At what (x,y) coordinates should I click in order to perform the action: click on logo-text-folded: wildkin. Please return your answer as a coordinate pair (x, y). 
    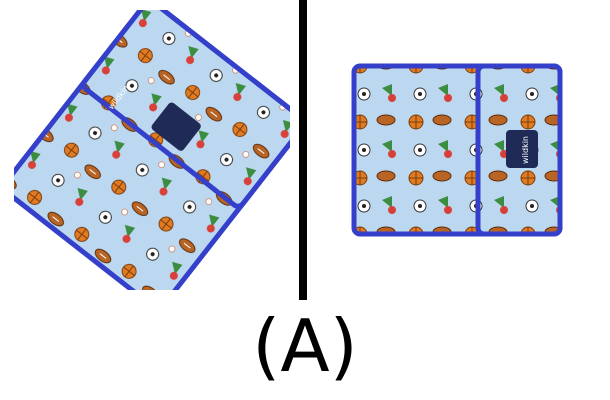
    Looking at the image, I should click on (525, 150).